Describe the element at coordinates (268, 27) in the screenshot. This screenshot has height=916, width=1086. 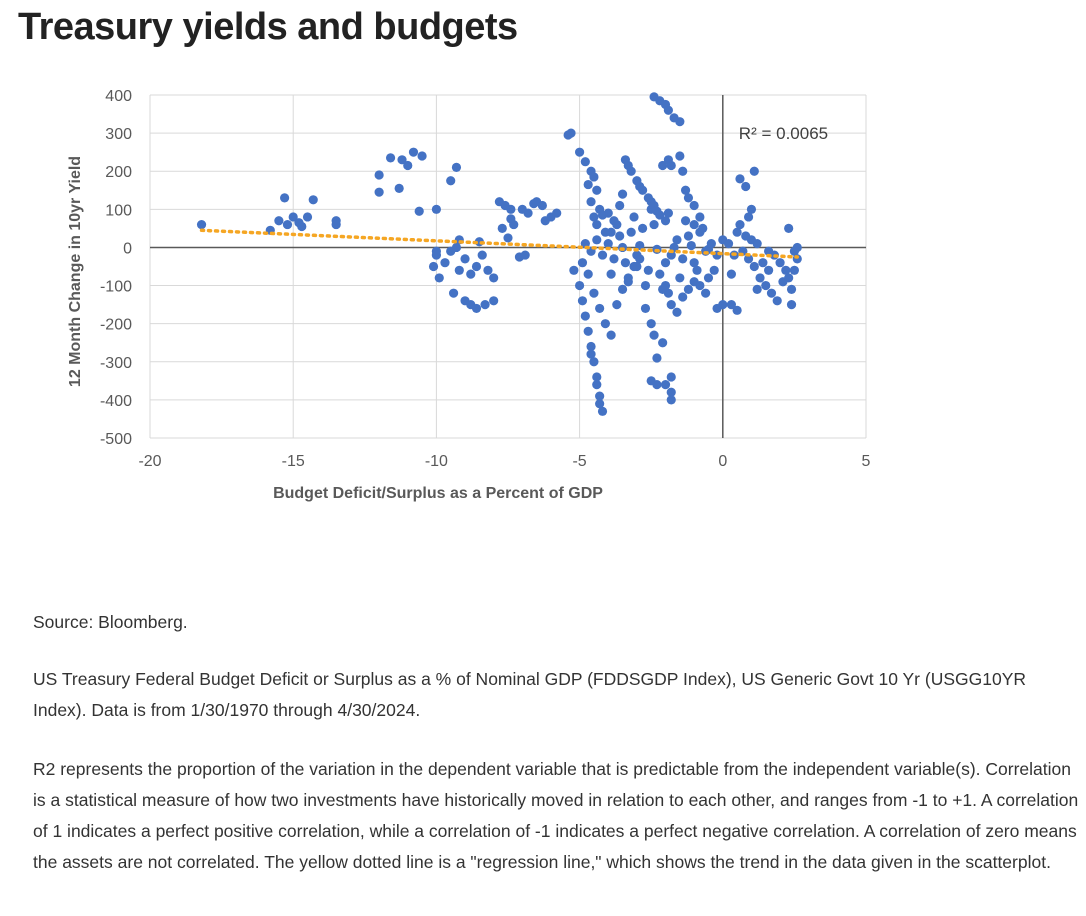
I see `page-title: Treasury yields and budgets` at that location.